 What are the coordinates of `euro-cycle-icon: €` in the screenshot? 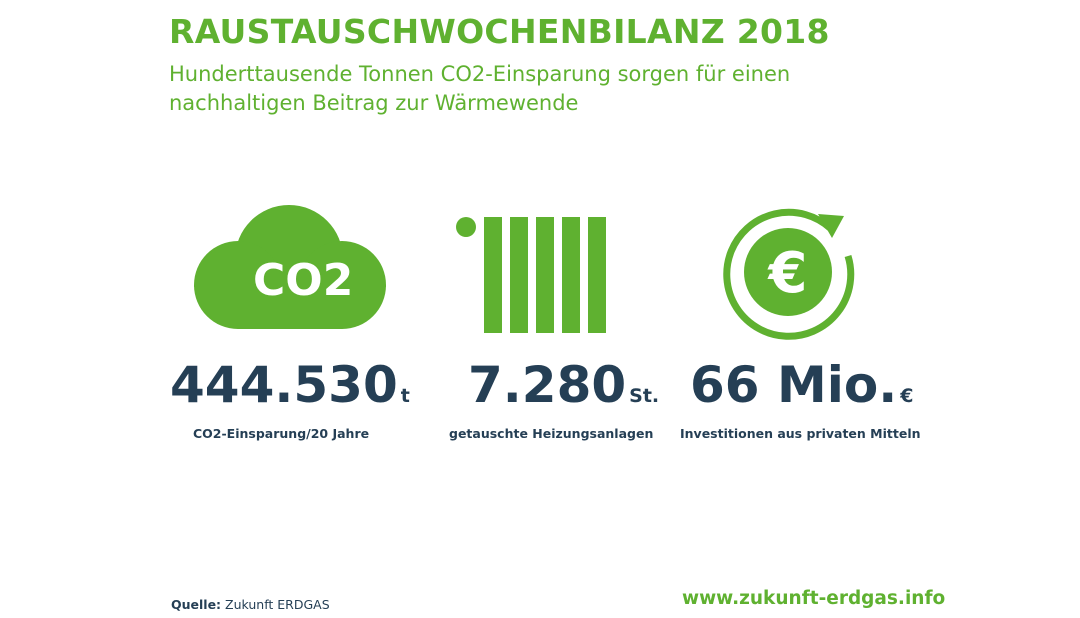 It's located at (792, 272).